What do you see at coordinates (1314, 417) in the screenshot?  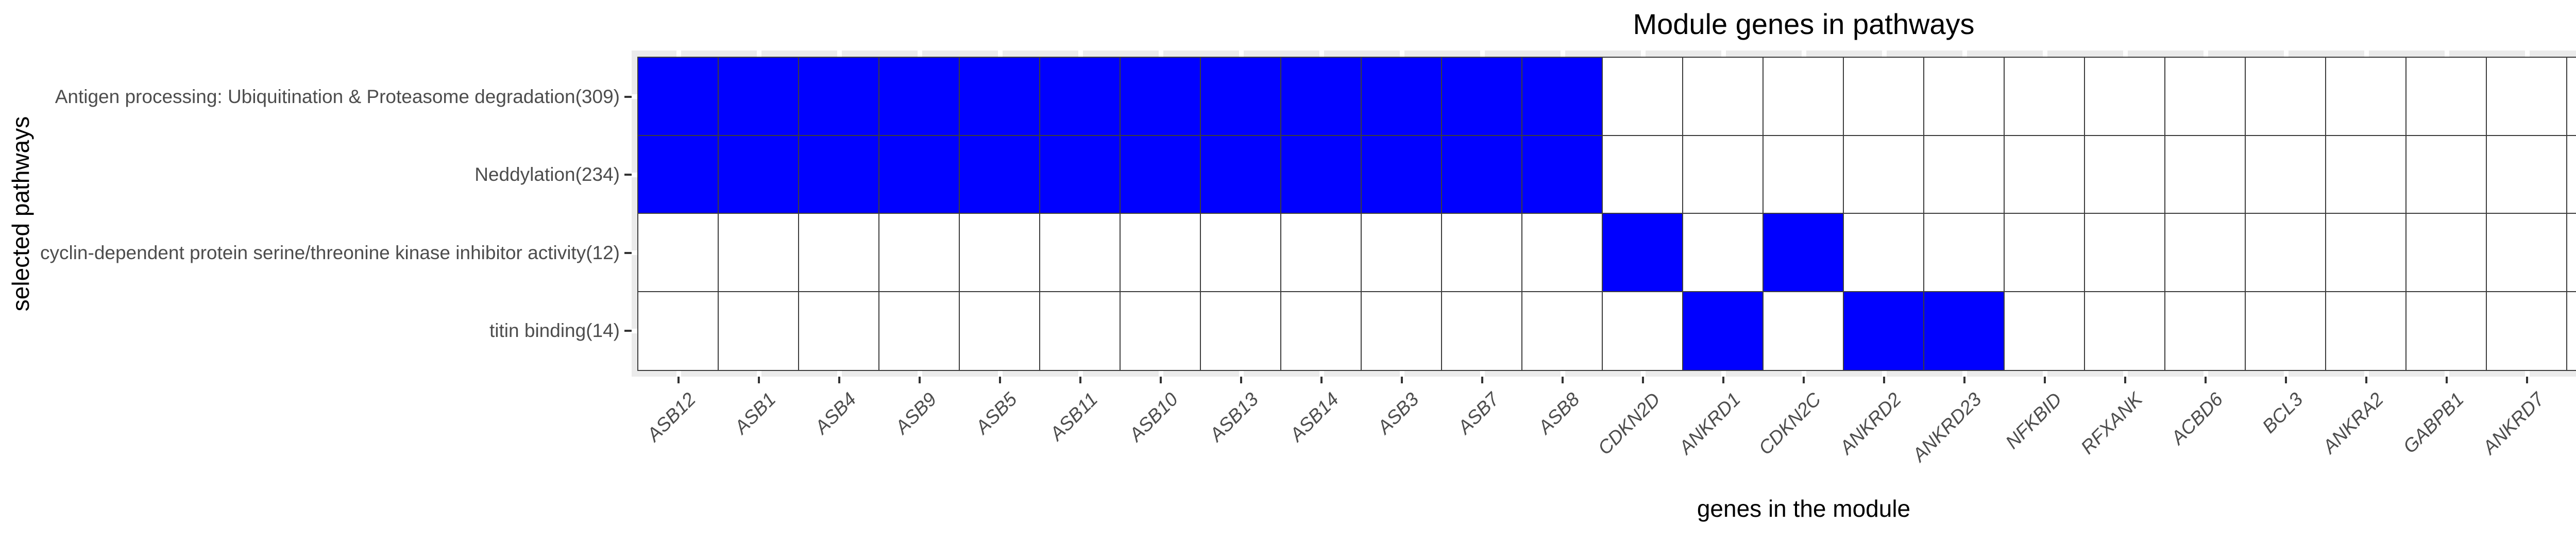 I see `x-tick-label: ASB14` at bounding box center [1314, 417].